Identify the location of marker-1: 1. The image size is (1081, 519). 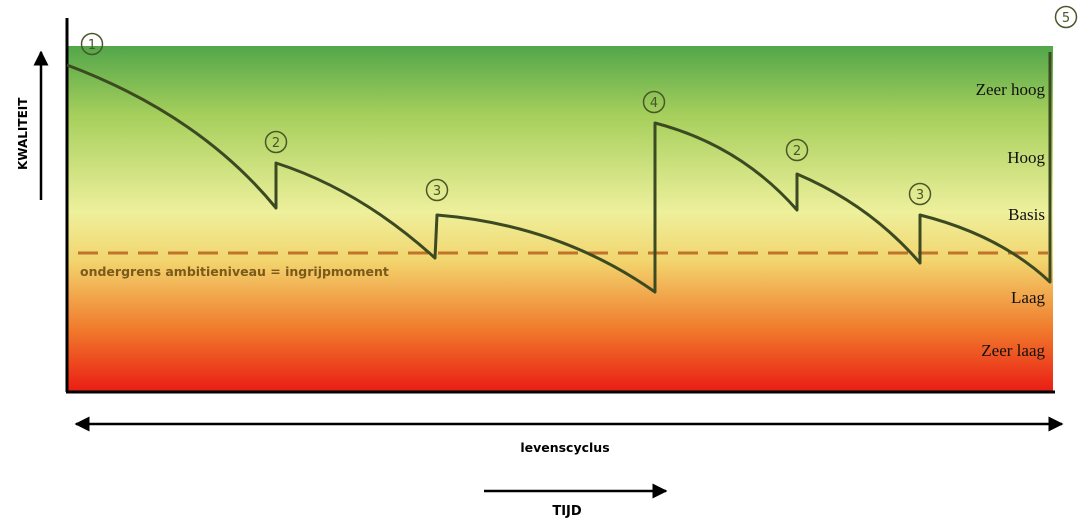
(92, 44).